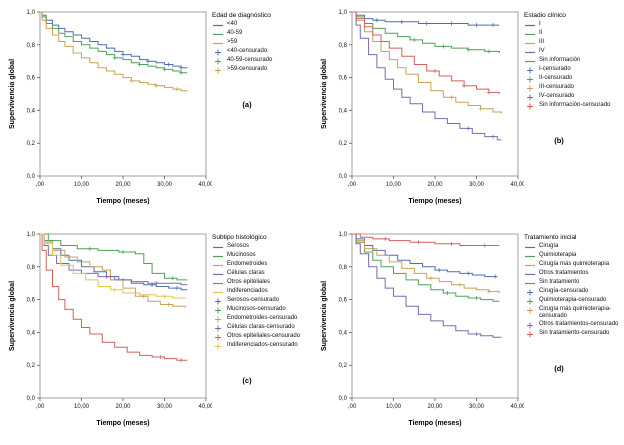 This screenshot has height=445, width=624. I want to click on legend-item: Otros epiteliales-censurado, so click(260, 337).